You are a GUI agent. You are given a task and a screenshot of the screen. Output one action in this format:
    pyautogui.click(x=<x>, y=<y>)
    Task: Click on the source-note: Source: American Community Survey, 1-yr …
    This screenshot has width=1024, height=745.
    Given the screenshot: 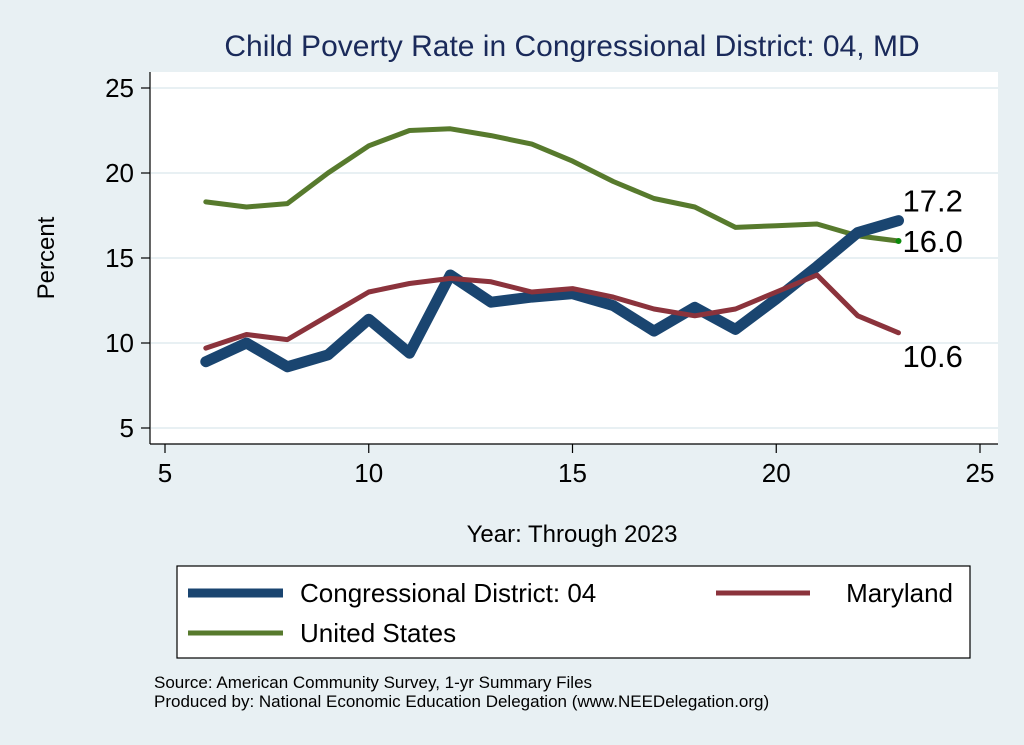 What is the action you would take?
    pyautogui.click(x=373, y=682)
    